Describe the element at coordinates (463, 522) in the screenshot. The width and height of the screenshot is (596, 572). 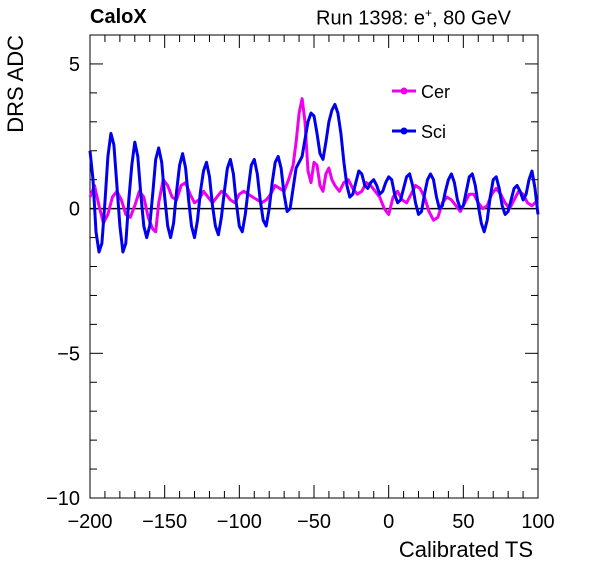
I see `x-tick-label: 50` at that location.